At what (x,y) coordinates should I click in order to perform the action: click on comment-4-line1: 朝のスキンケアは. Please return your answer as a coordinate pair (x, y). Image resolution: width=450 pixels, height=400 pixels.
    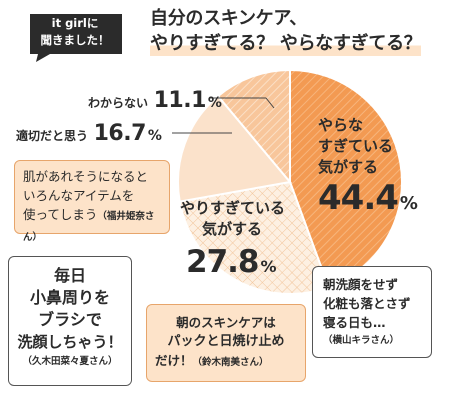
    Looking at the image, I should click on (226, 322).